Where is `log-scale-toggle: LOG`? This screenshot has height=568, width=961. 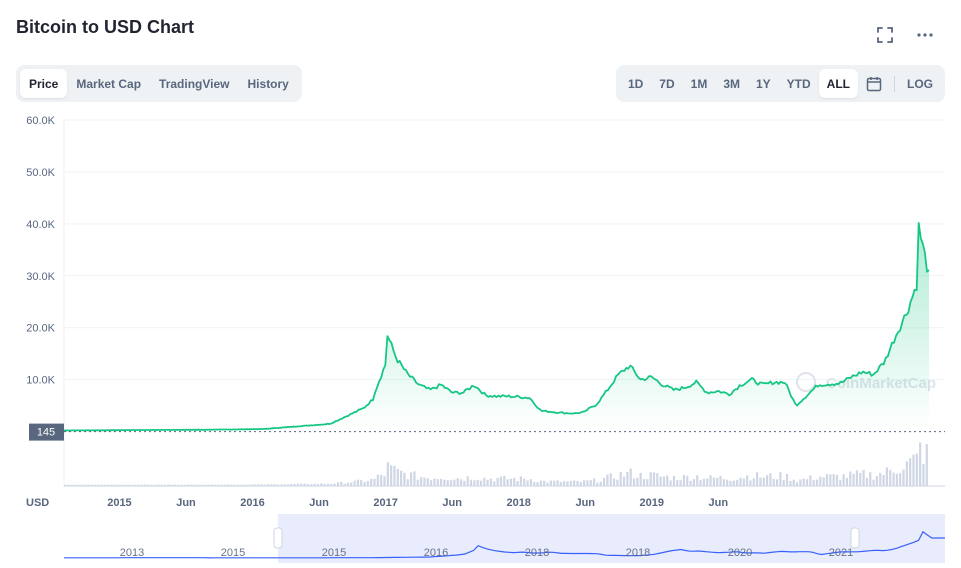
log-scale-toggle: LOG is located at coordinates (920, 83).